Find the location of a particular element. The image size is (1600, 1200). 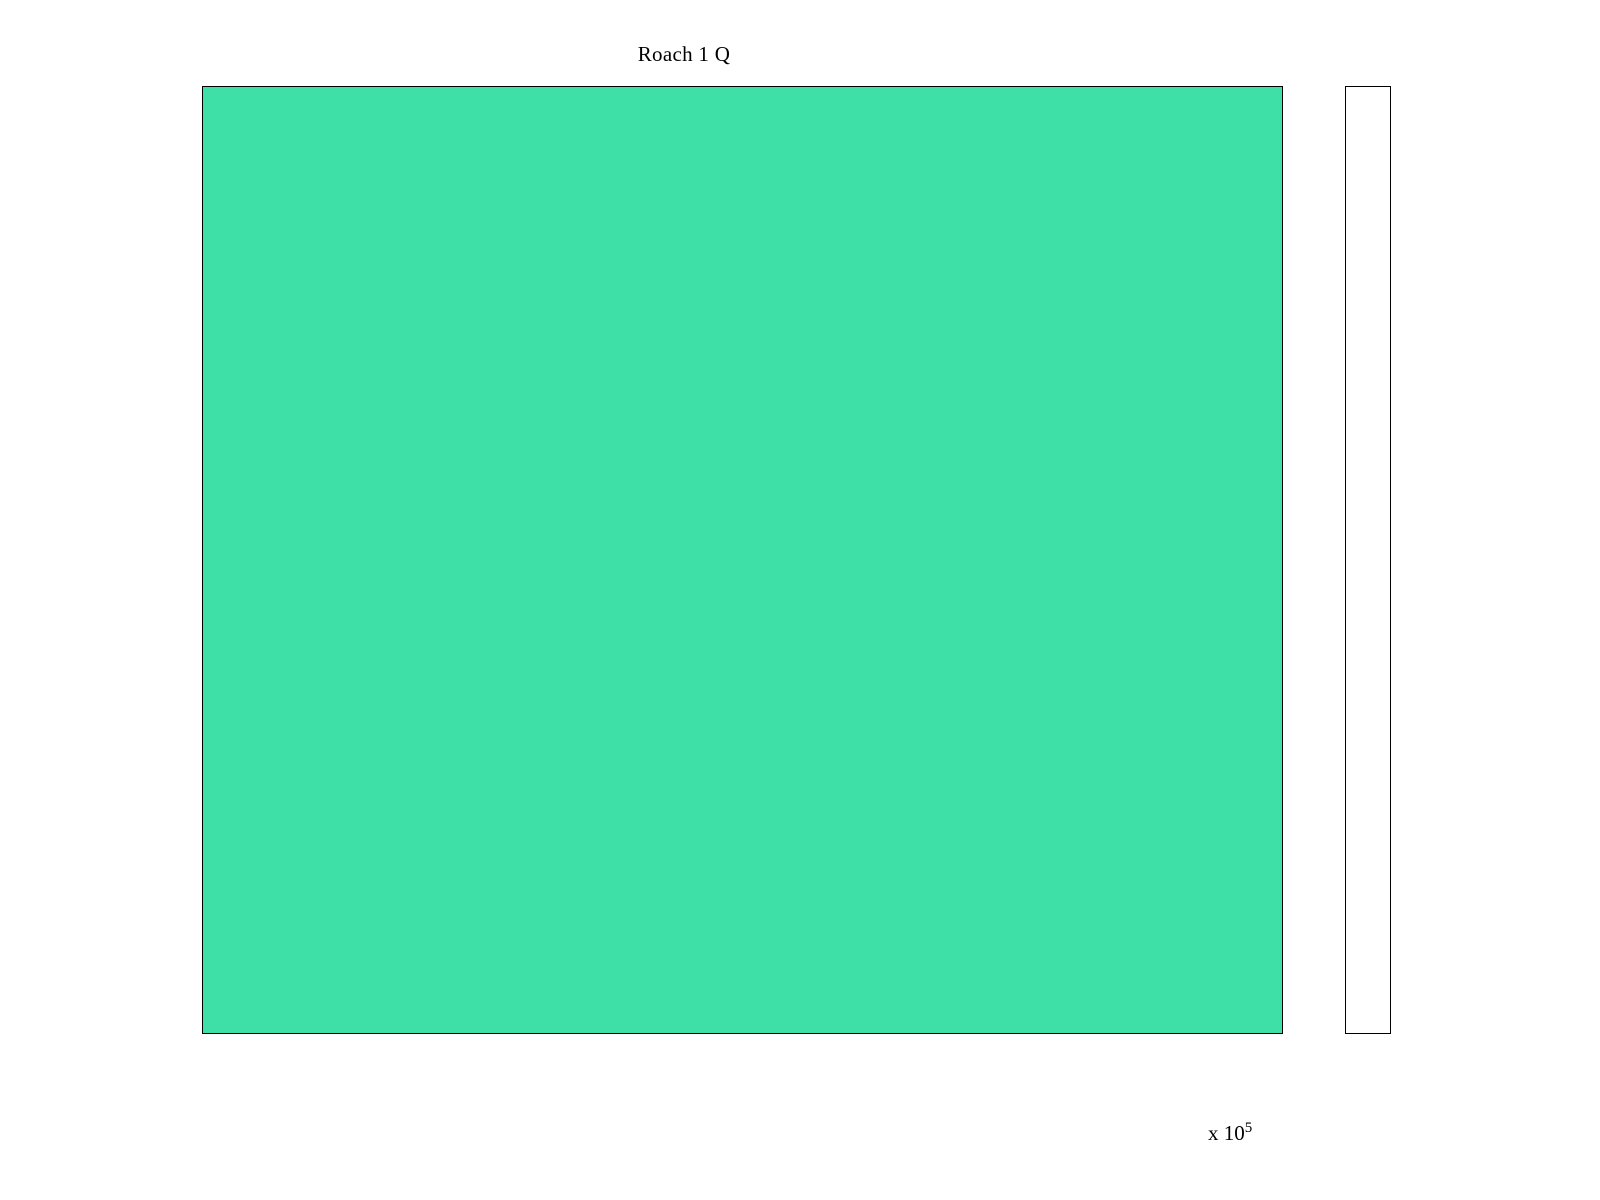

x-axis-exponent: x 105 is located at coordinates (1230, 1133).